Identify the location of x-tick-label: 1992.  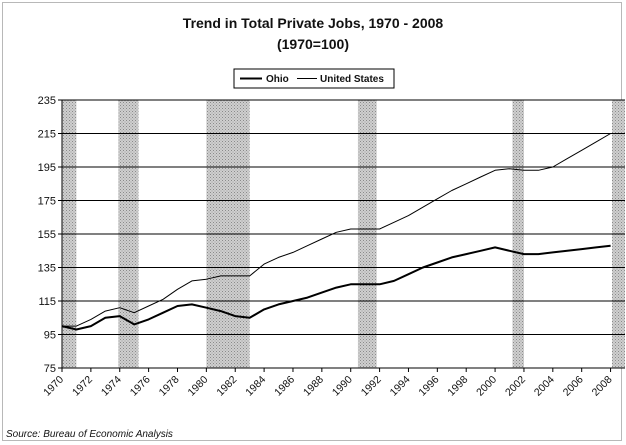
(371, 386).